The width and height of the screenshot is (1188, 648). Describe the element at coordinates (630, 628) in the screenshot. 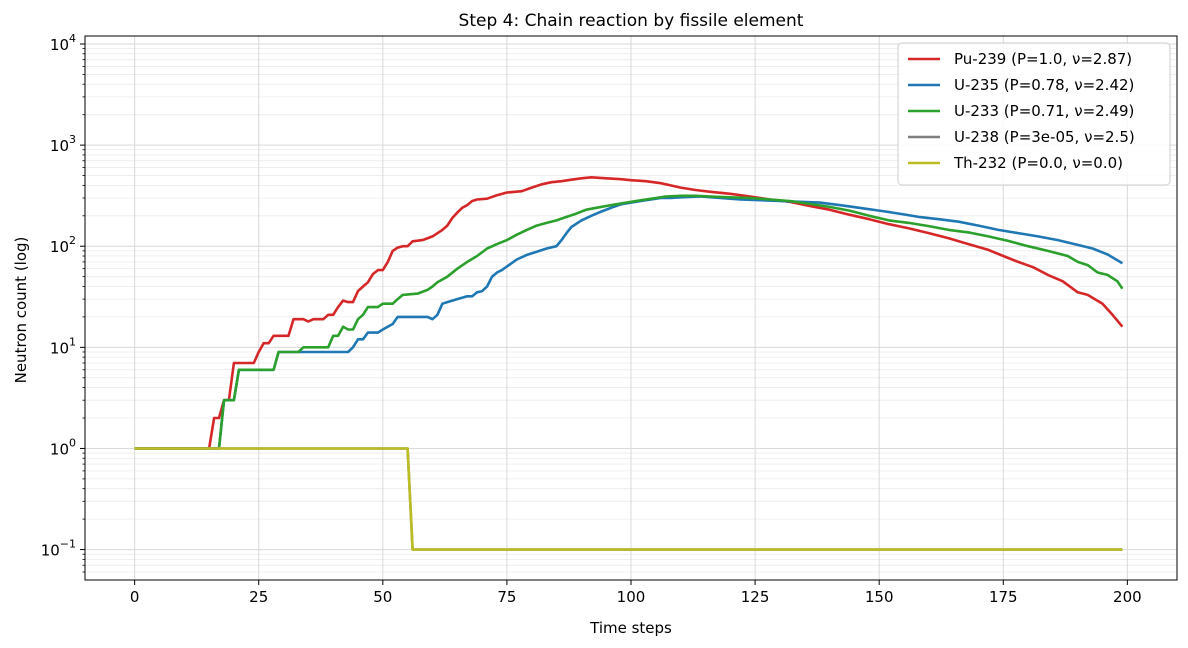

I see `x-axis-label: Time steps` at that location.